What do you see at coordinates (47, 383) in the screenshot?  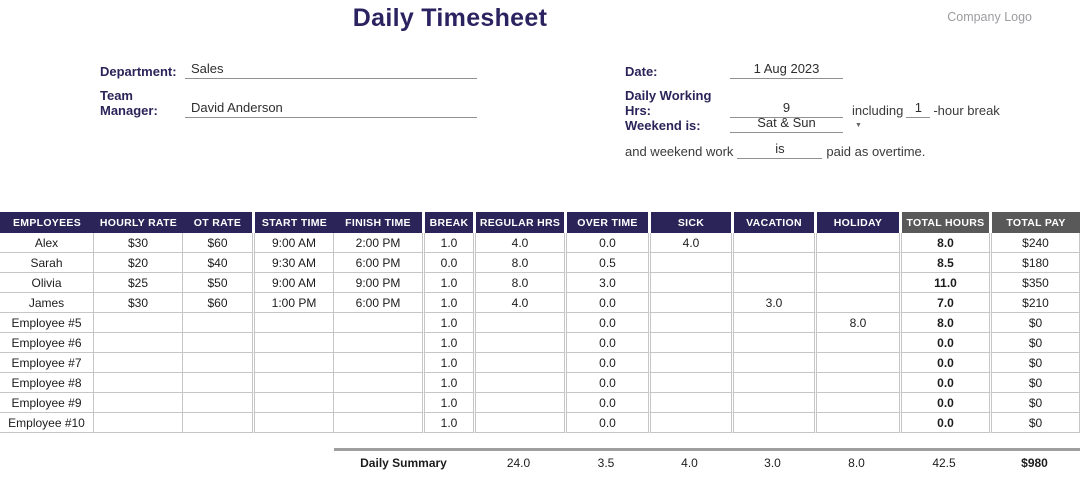 I see `cell-employees: Employee #8` at bounding box center [47, 383].